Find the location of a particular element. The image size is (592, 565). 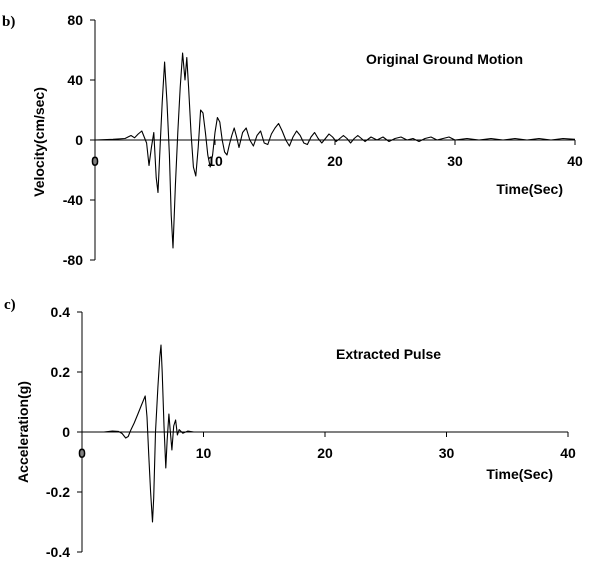

x-axis-label-b: Time(Sec) is located at coordinates (529, 189).